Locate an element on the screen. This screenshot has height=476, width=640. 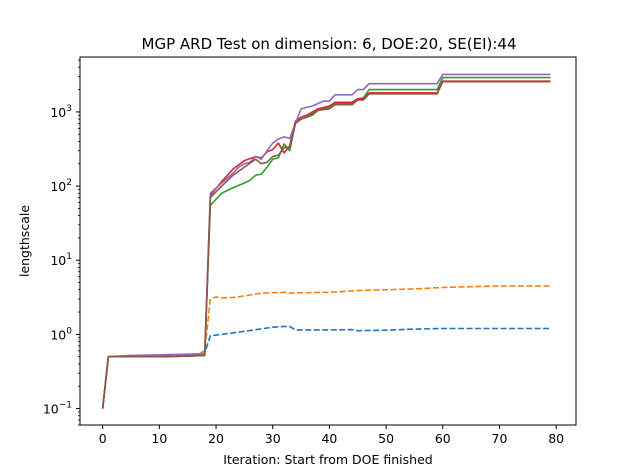
x-tick-label: 80 is located at coordinates (556, 438).